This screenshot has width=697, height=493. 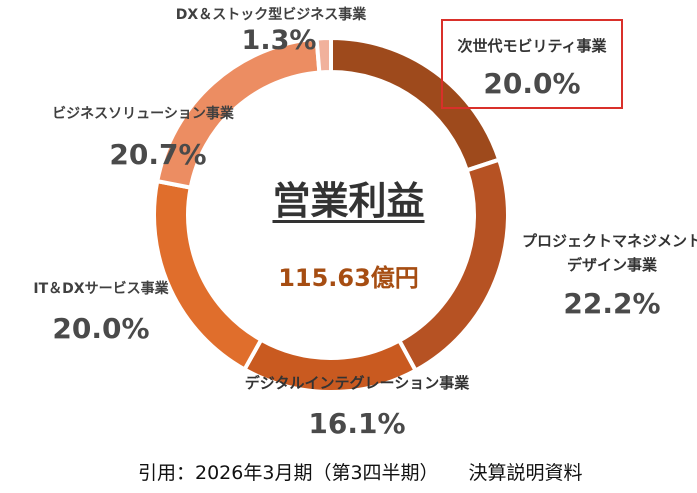 I want to click on source-note-left: 引用：2026年3月期（第3四半期）, so click(x=288, y=473).